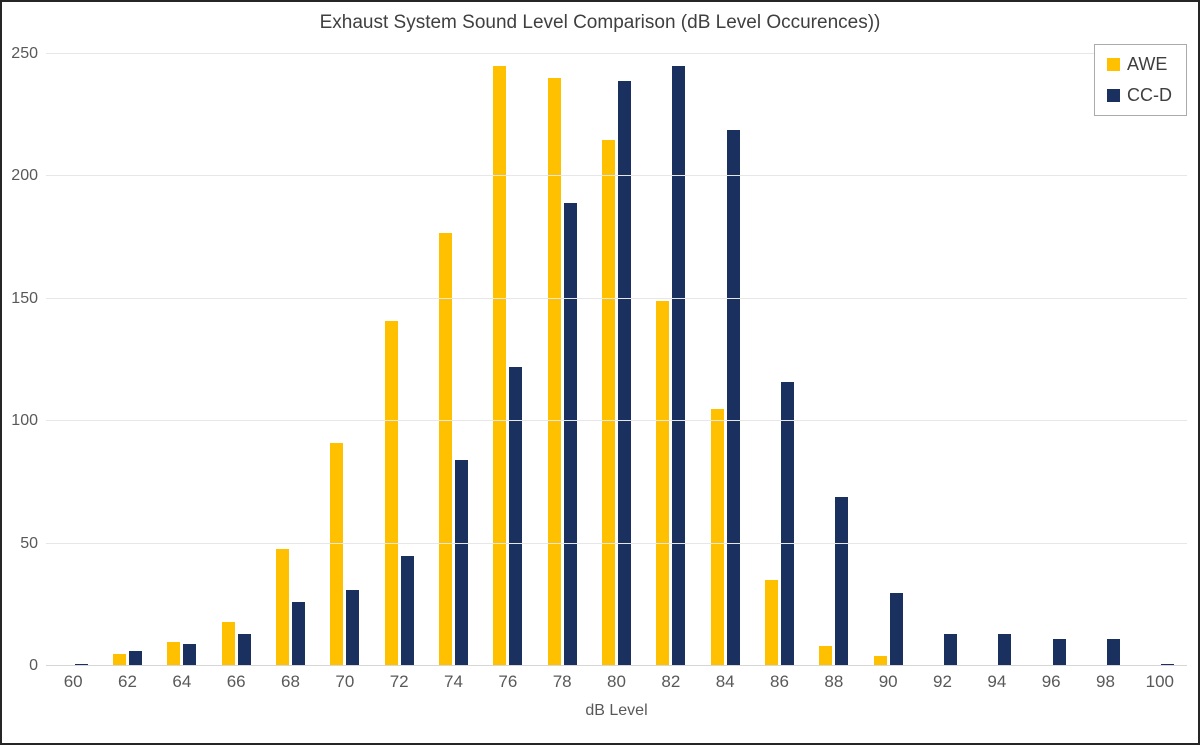  What do you see at coordinates (290, 681) in the screenshot?
I see `x-tick-label-68: 68` at bounding box center [290, 681].